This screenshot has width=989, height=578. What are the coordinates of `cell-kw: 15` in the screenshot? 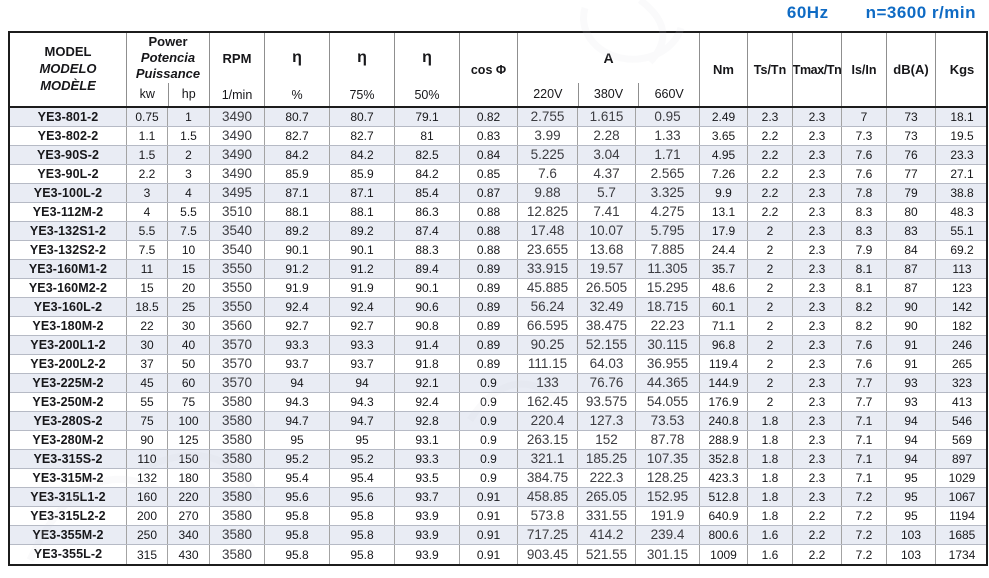 It's located at (147, 288).